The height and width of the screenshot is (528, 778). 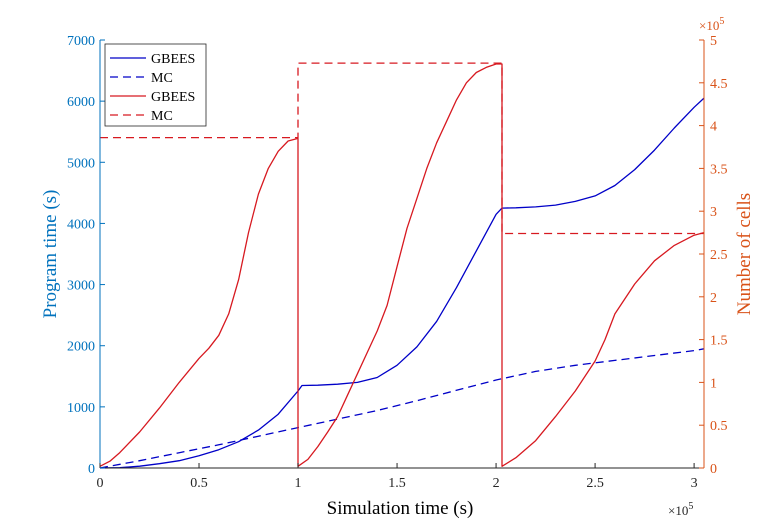 What do you see at coordinates (81, 347) in the screenshot?
I see `y-left-tick-label-2: 2000` at bounding box center [81, 347].